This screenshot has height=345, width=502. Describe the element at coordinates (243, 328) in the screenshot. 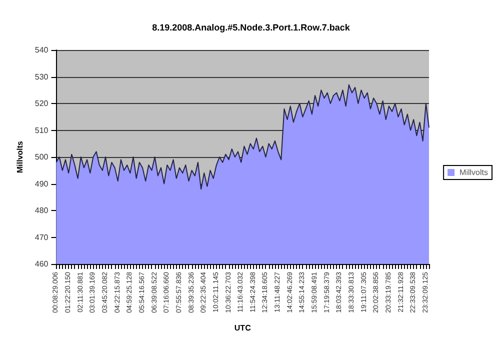

I see `x-axis-title: UTC` at that location.